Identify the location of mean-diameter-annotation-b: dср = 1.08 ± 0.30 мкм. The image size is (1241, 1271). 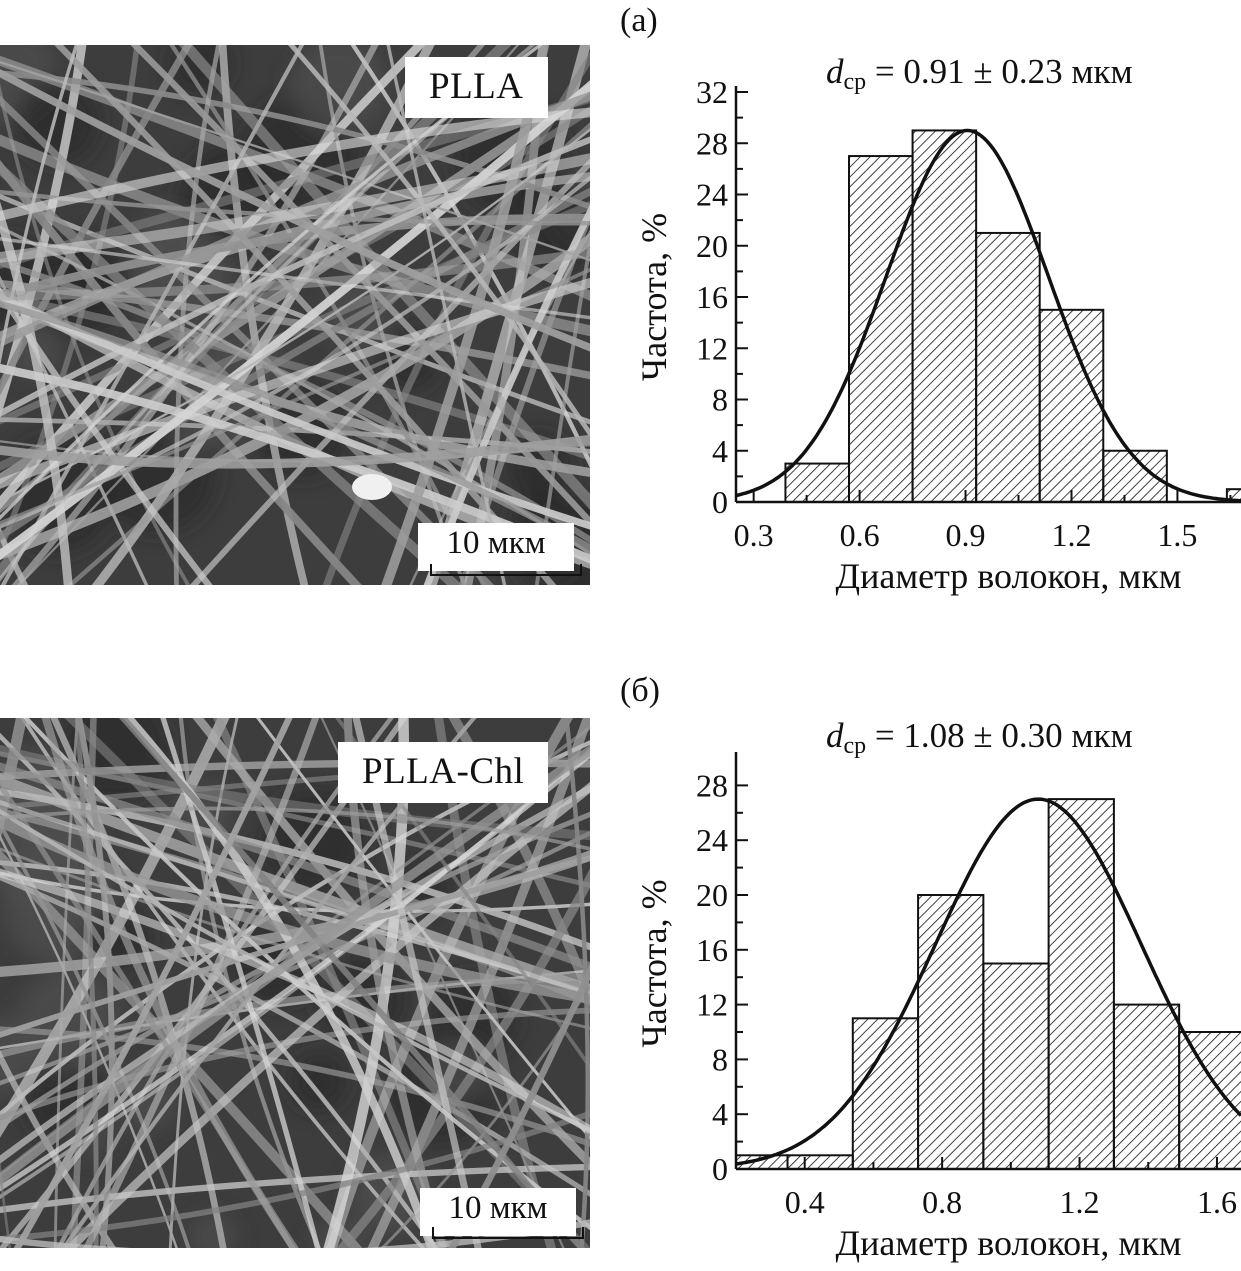
(979, 738).